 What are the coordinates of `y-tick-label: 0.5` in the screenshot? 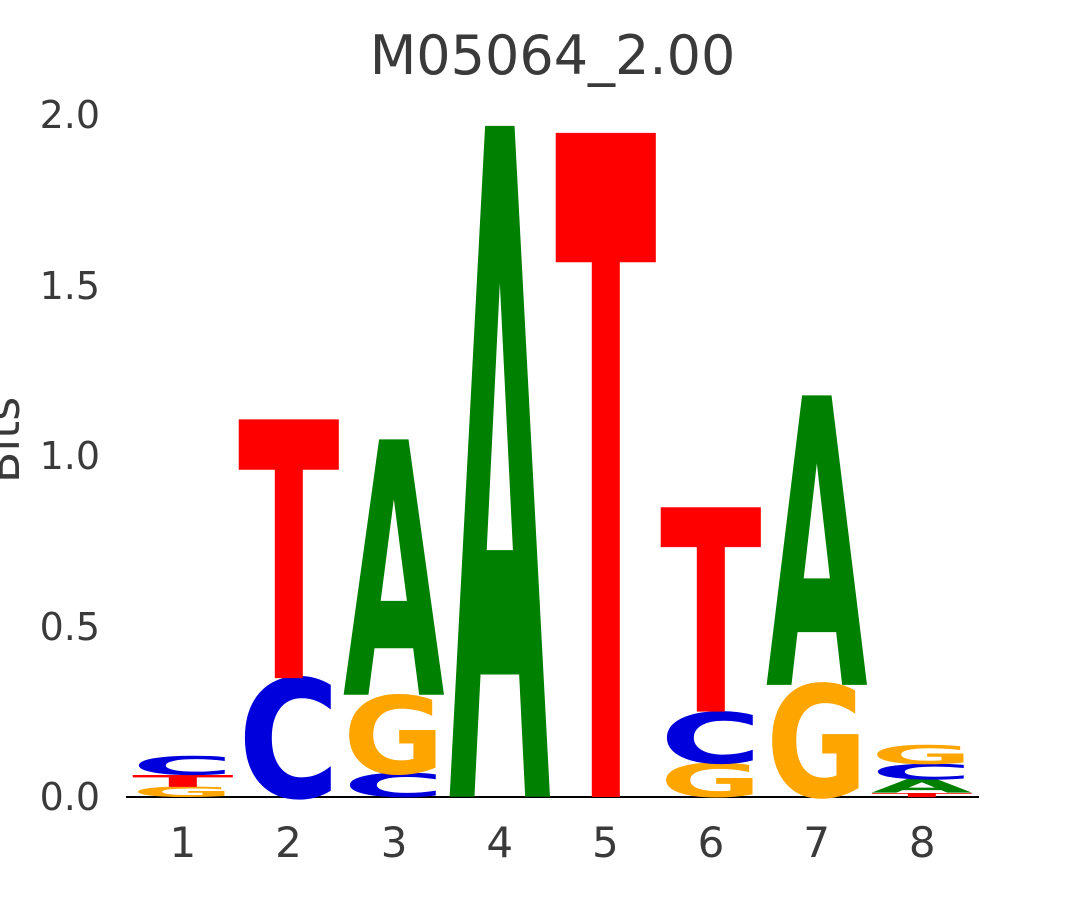 It's located at (69, 626).